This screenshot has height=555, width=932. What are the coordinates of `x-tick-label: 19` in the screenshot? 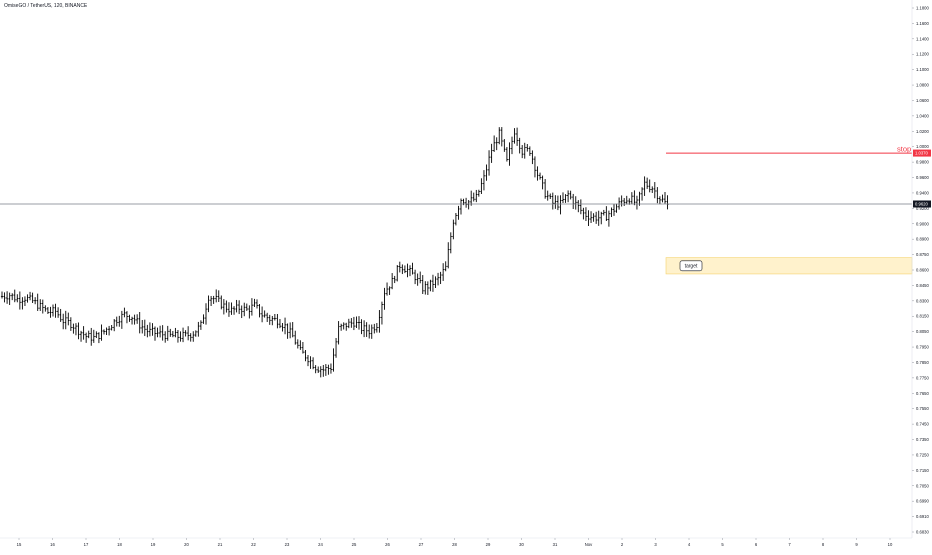 It's located at (153, 544).